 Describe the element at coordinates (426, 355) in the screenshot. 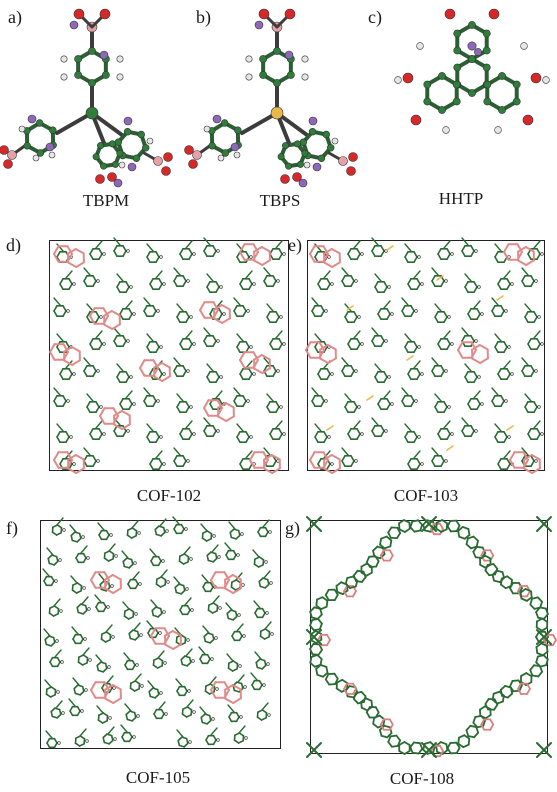

I see `cof-103-structure` at that location.